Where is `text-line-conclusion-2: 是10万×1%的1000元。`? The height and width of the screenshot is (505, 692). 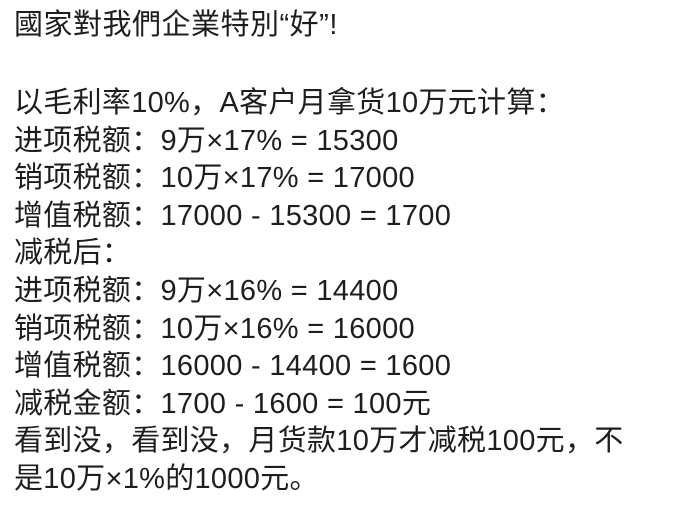 text-line-conclusion-2: 是10万×1%的1000元。 is located at coordinates (166, 478).